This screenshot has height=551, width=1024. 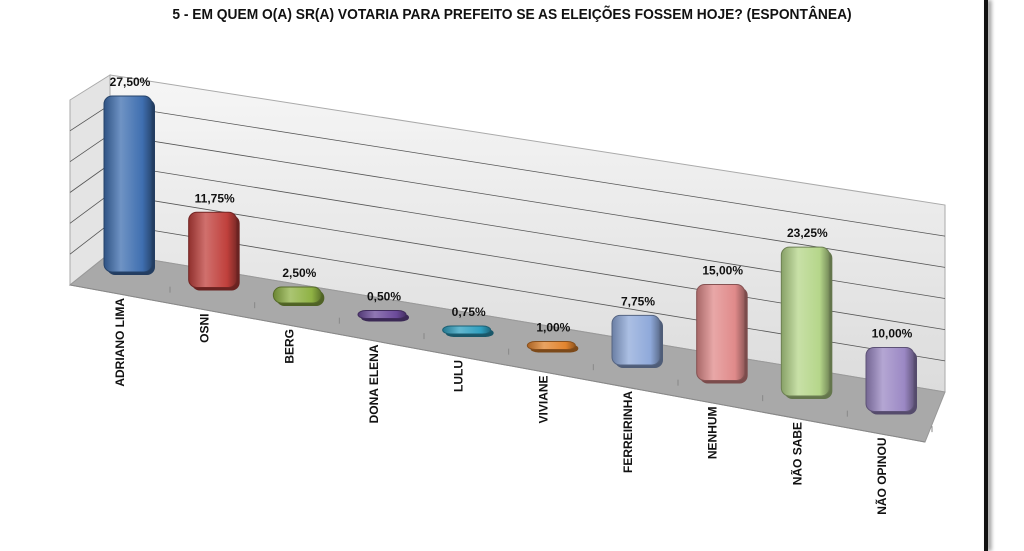 I want to click on bar-nenhum, so click(x=721, y=332).